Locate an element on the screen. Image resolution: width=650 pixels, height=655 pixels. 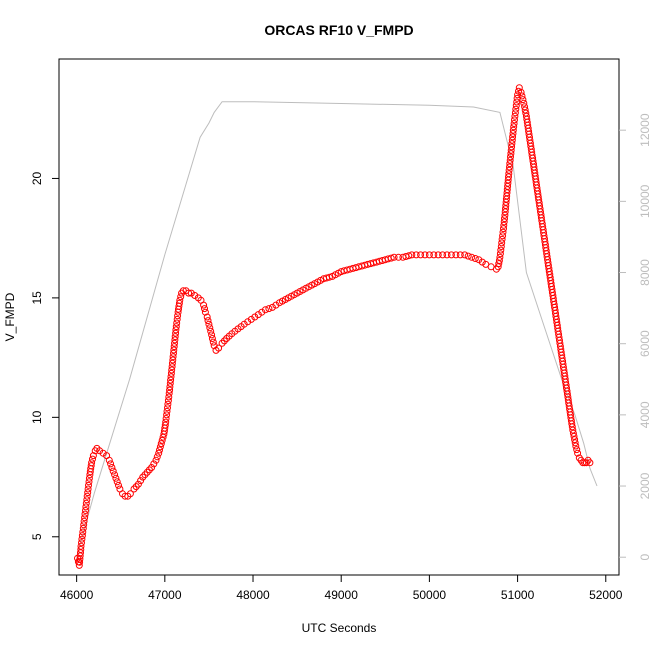
y-tick-label-left: 15 is located at coordinates (37, 298).